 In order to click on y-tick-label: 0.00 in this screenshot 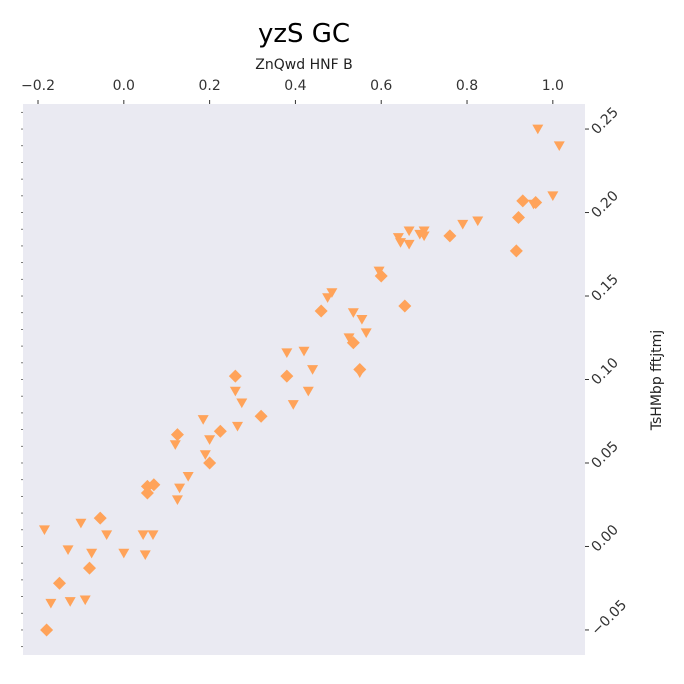, I will do `click(605, 538)`.